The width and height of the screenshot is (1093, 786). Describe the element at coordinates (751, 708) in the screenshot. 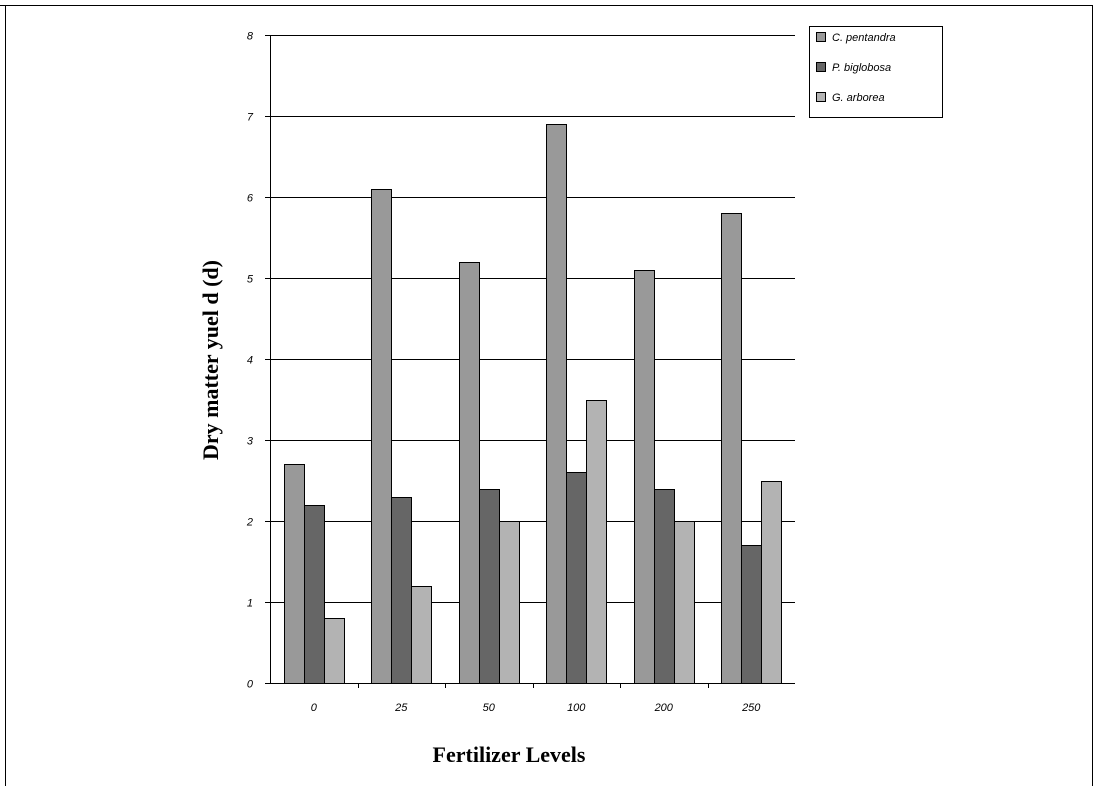

I see `x-tick-label: 250` at that location.